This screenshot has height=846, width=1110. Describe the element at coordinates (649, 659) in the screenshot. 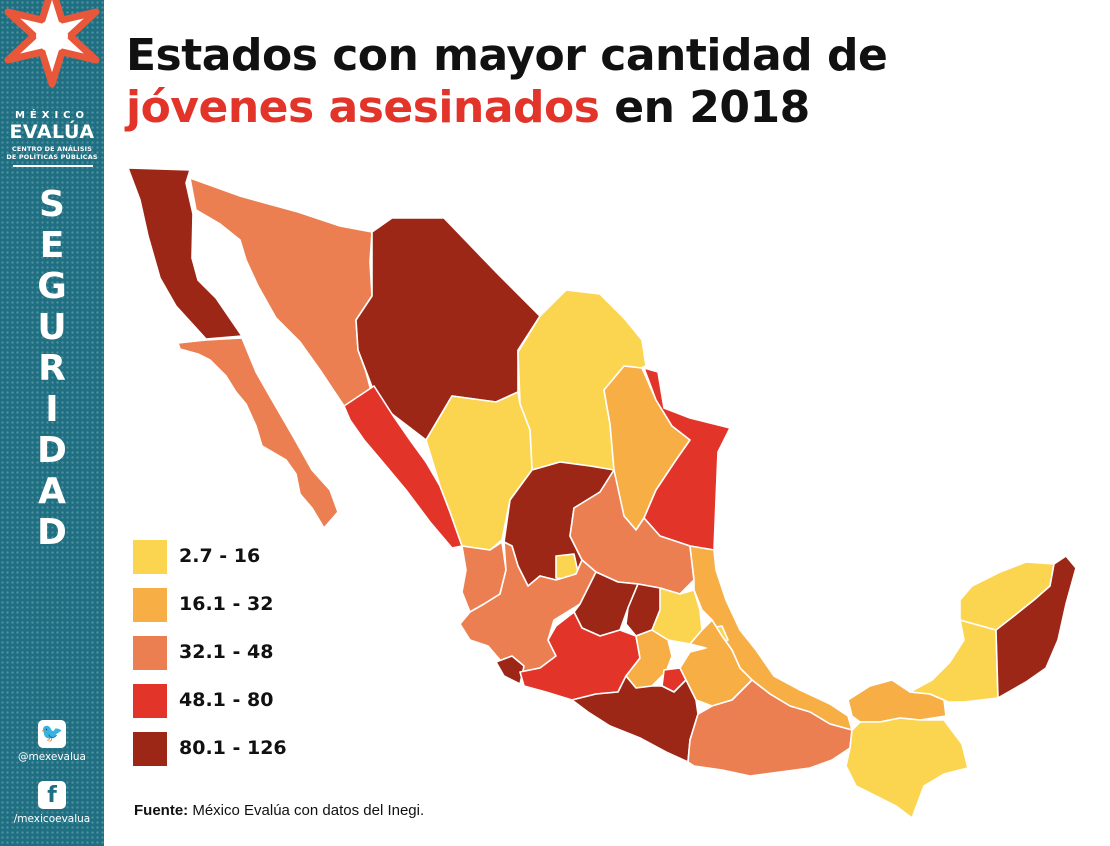

I see `state-estado-de-mexico` at that location.